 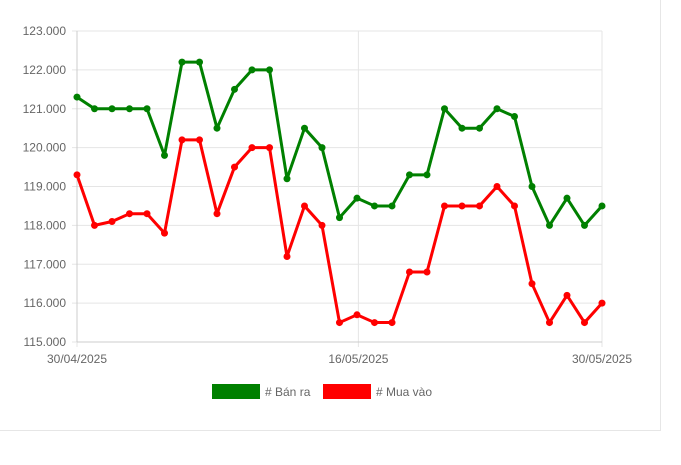 I want to click on legend-label: # Bán ra, so click(x=288, y=392).